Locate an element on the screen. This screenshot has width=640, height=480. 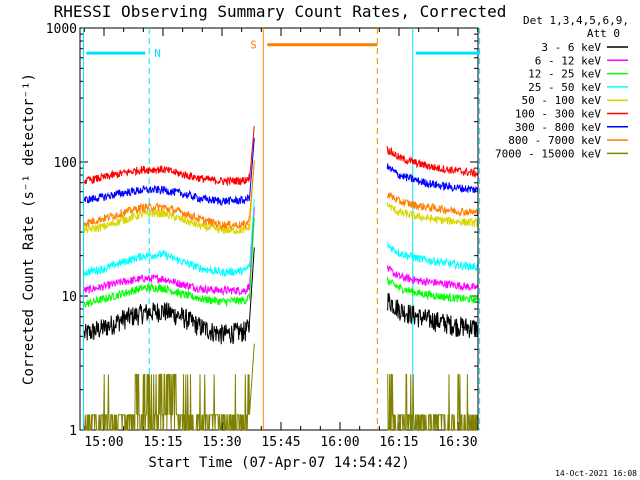
x-tick-label: 15:00 is located at coordinates (103, 442).